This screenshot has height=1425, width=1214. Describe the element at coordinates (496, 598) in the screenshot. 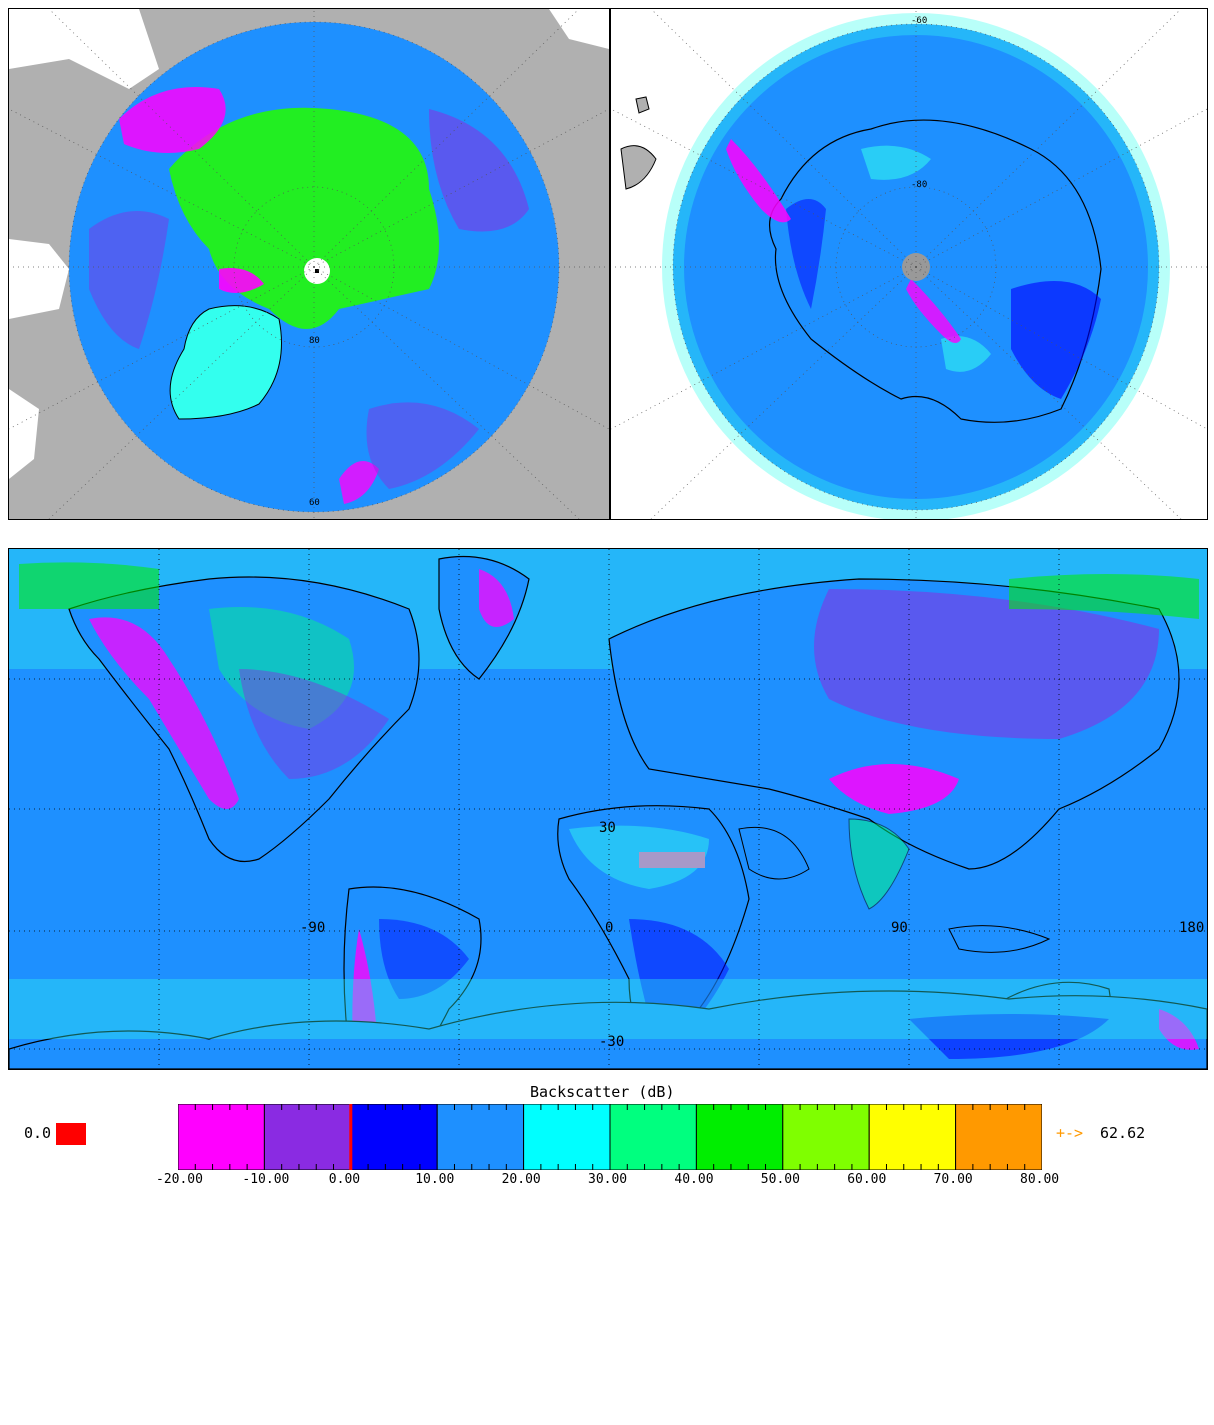

I see `world-greenland-high` at that location.